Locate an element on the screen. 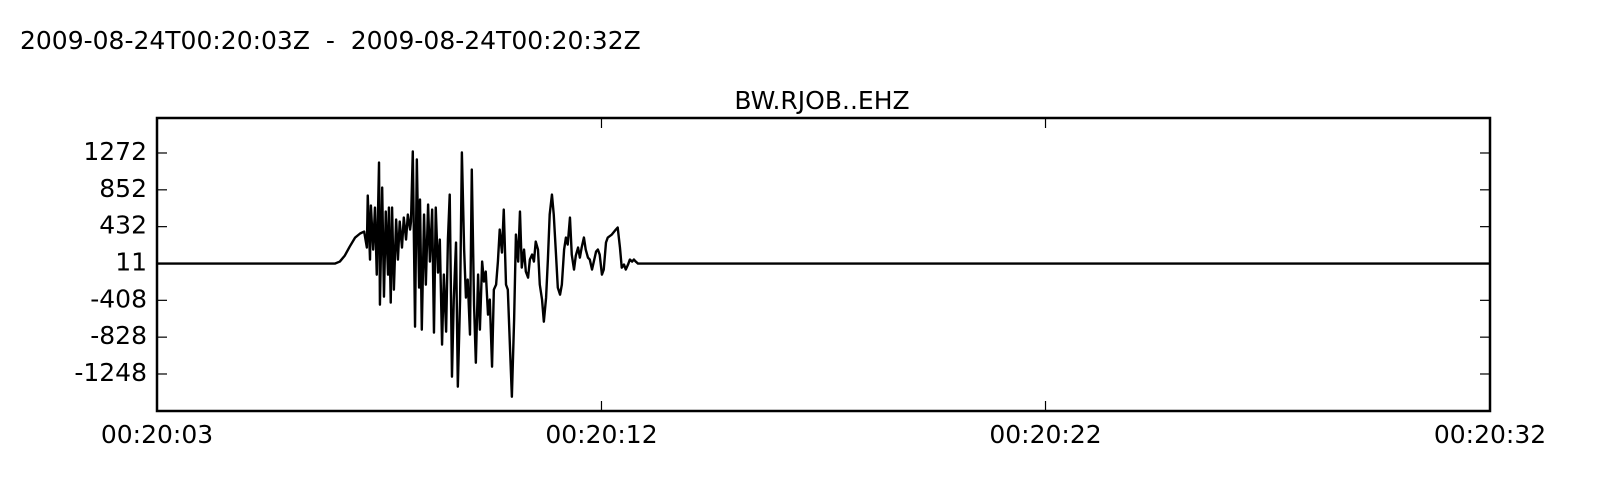 The height and width of the screenshot is (500, 1600). y-tick-label: -1248 is located at coordinates (110, 372).